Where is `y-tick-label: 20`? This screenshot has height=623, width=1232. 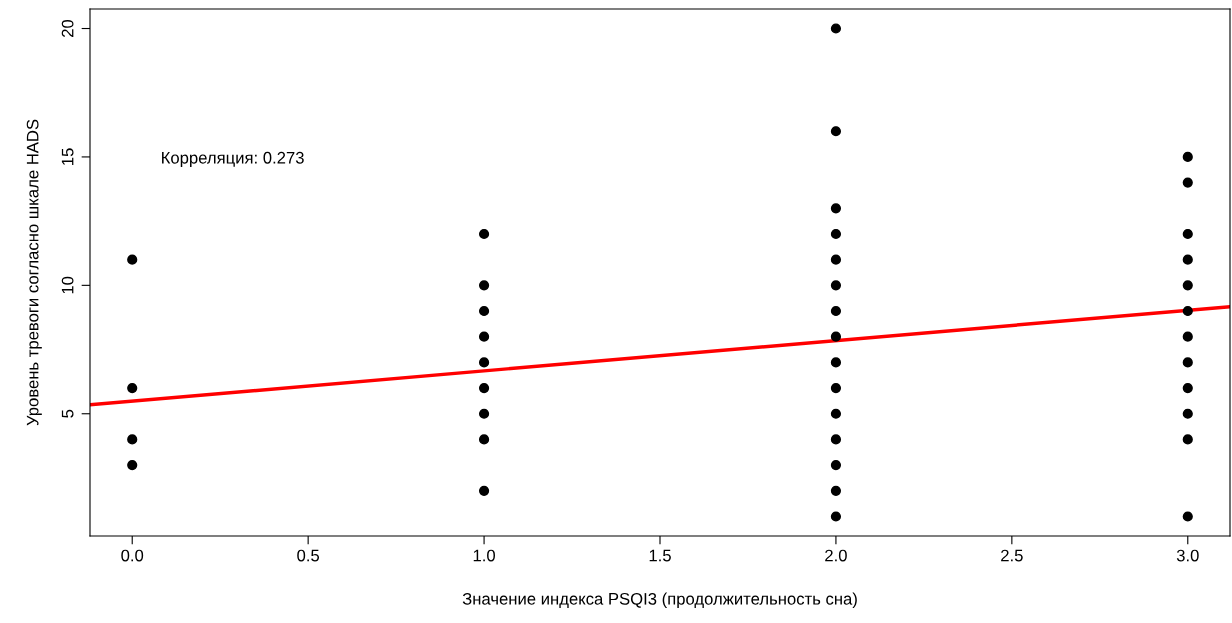
y-tick-label: 20 is located at coordinates (67, 28).